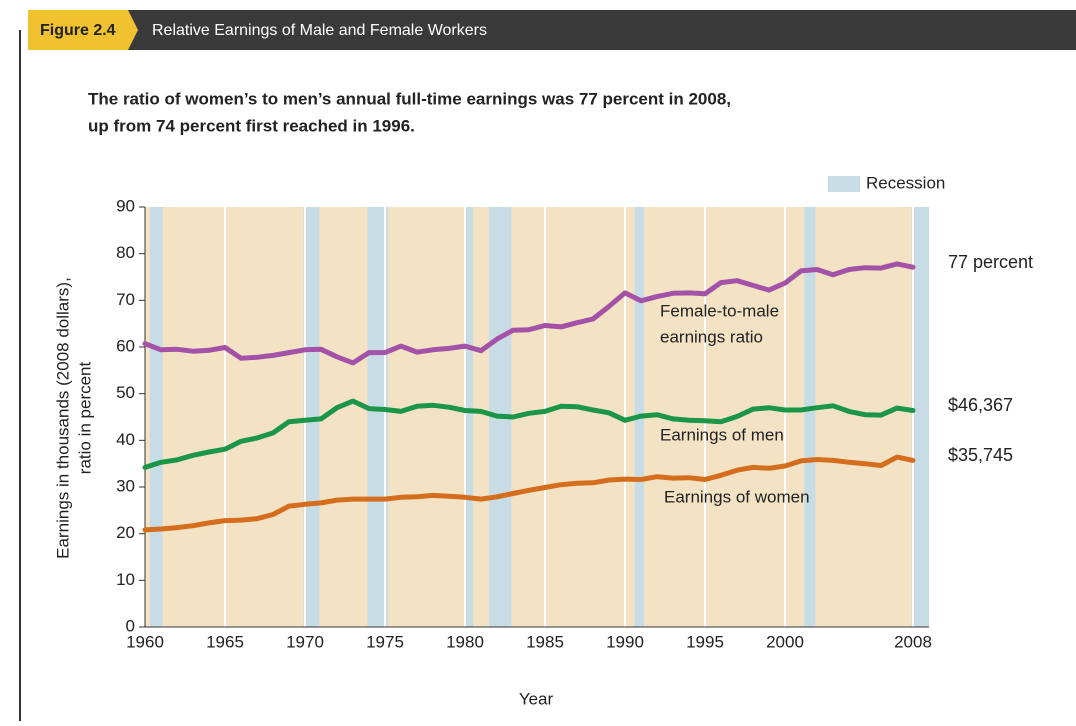 The width and height of the screenshot is (1076, 726). I want to click on x-tick-label: 1975, so click(385, 641).